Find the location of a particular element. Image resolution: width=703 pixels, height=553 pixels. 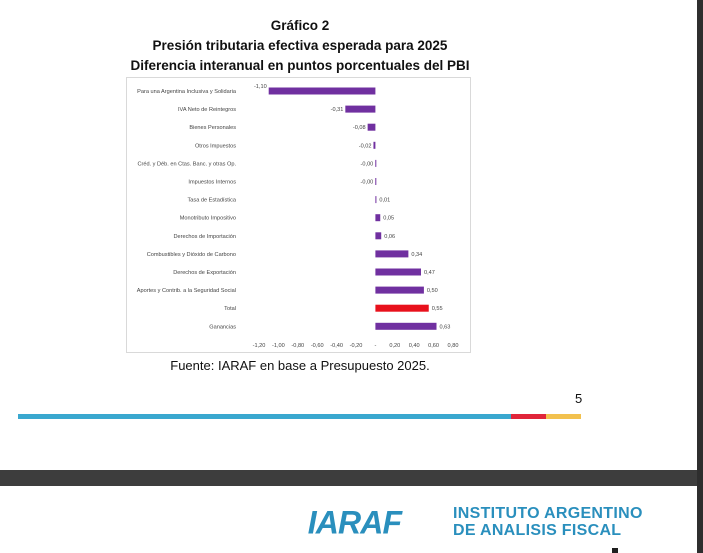

category-label: Total is located at coordinates (230, 309).